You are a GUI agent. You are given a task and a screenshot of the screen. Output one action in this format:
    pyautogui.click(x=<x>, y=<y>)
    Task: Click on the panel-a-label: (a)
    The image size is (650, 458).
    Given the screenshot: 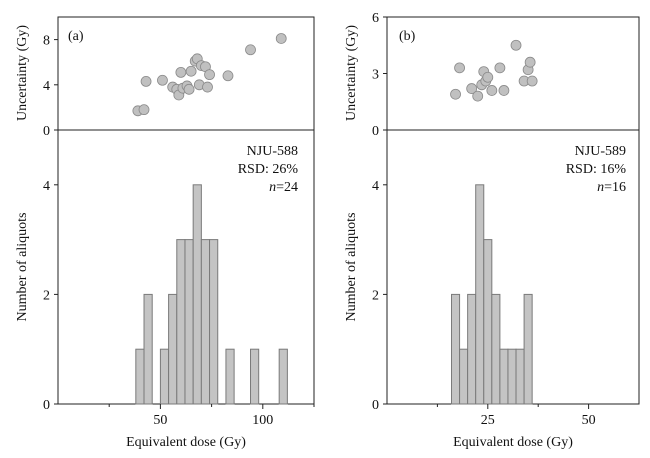 What is the action you would take?
    pyautogui.click(x=76, y=36)
    